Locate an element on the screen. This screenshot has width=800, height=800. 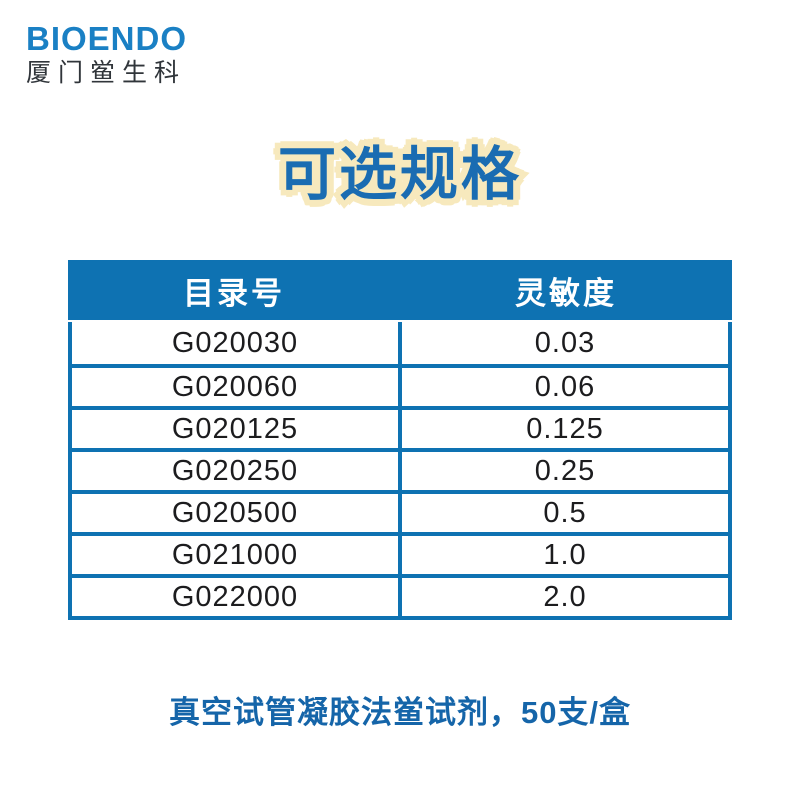
table-row: G022000 2.0 is located at coordinates (400, 595).